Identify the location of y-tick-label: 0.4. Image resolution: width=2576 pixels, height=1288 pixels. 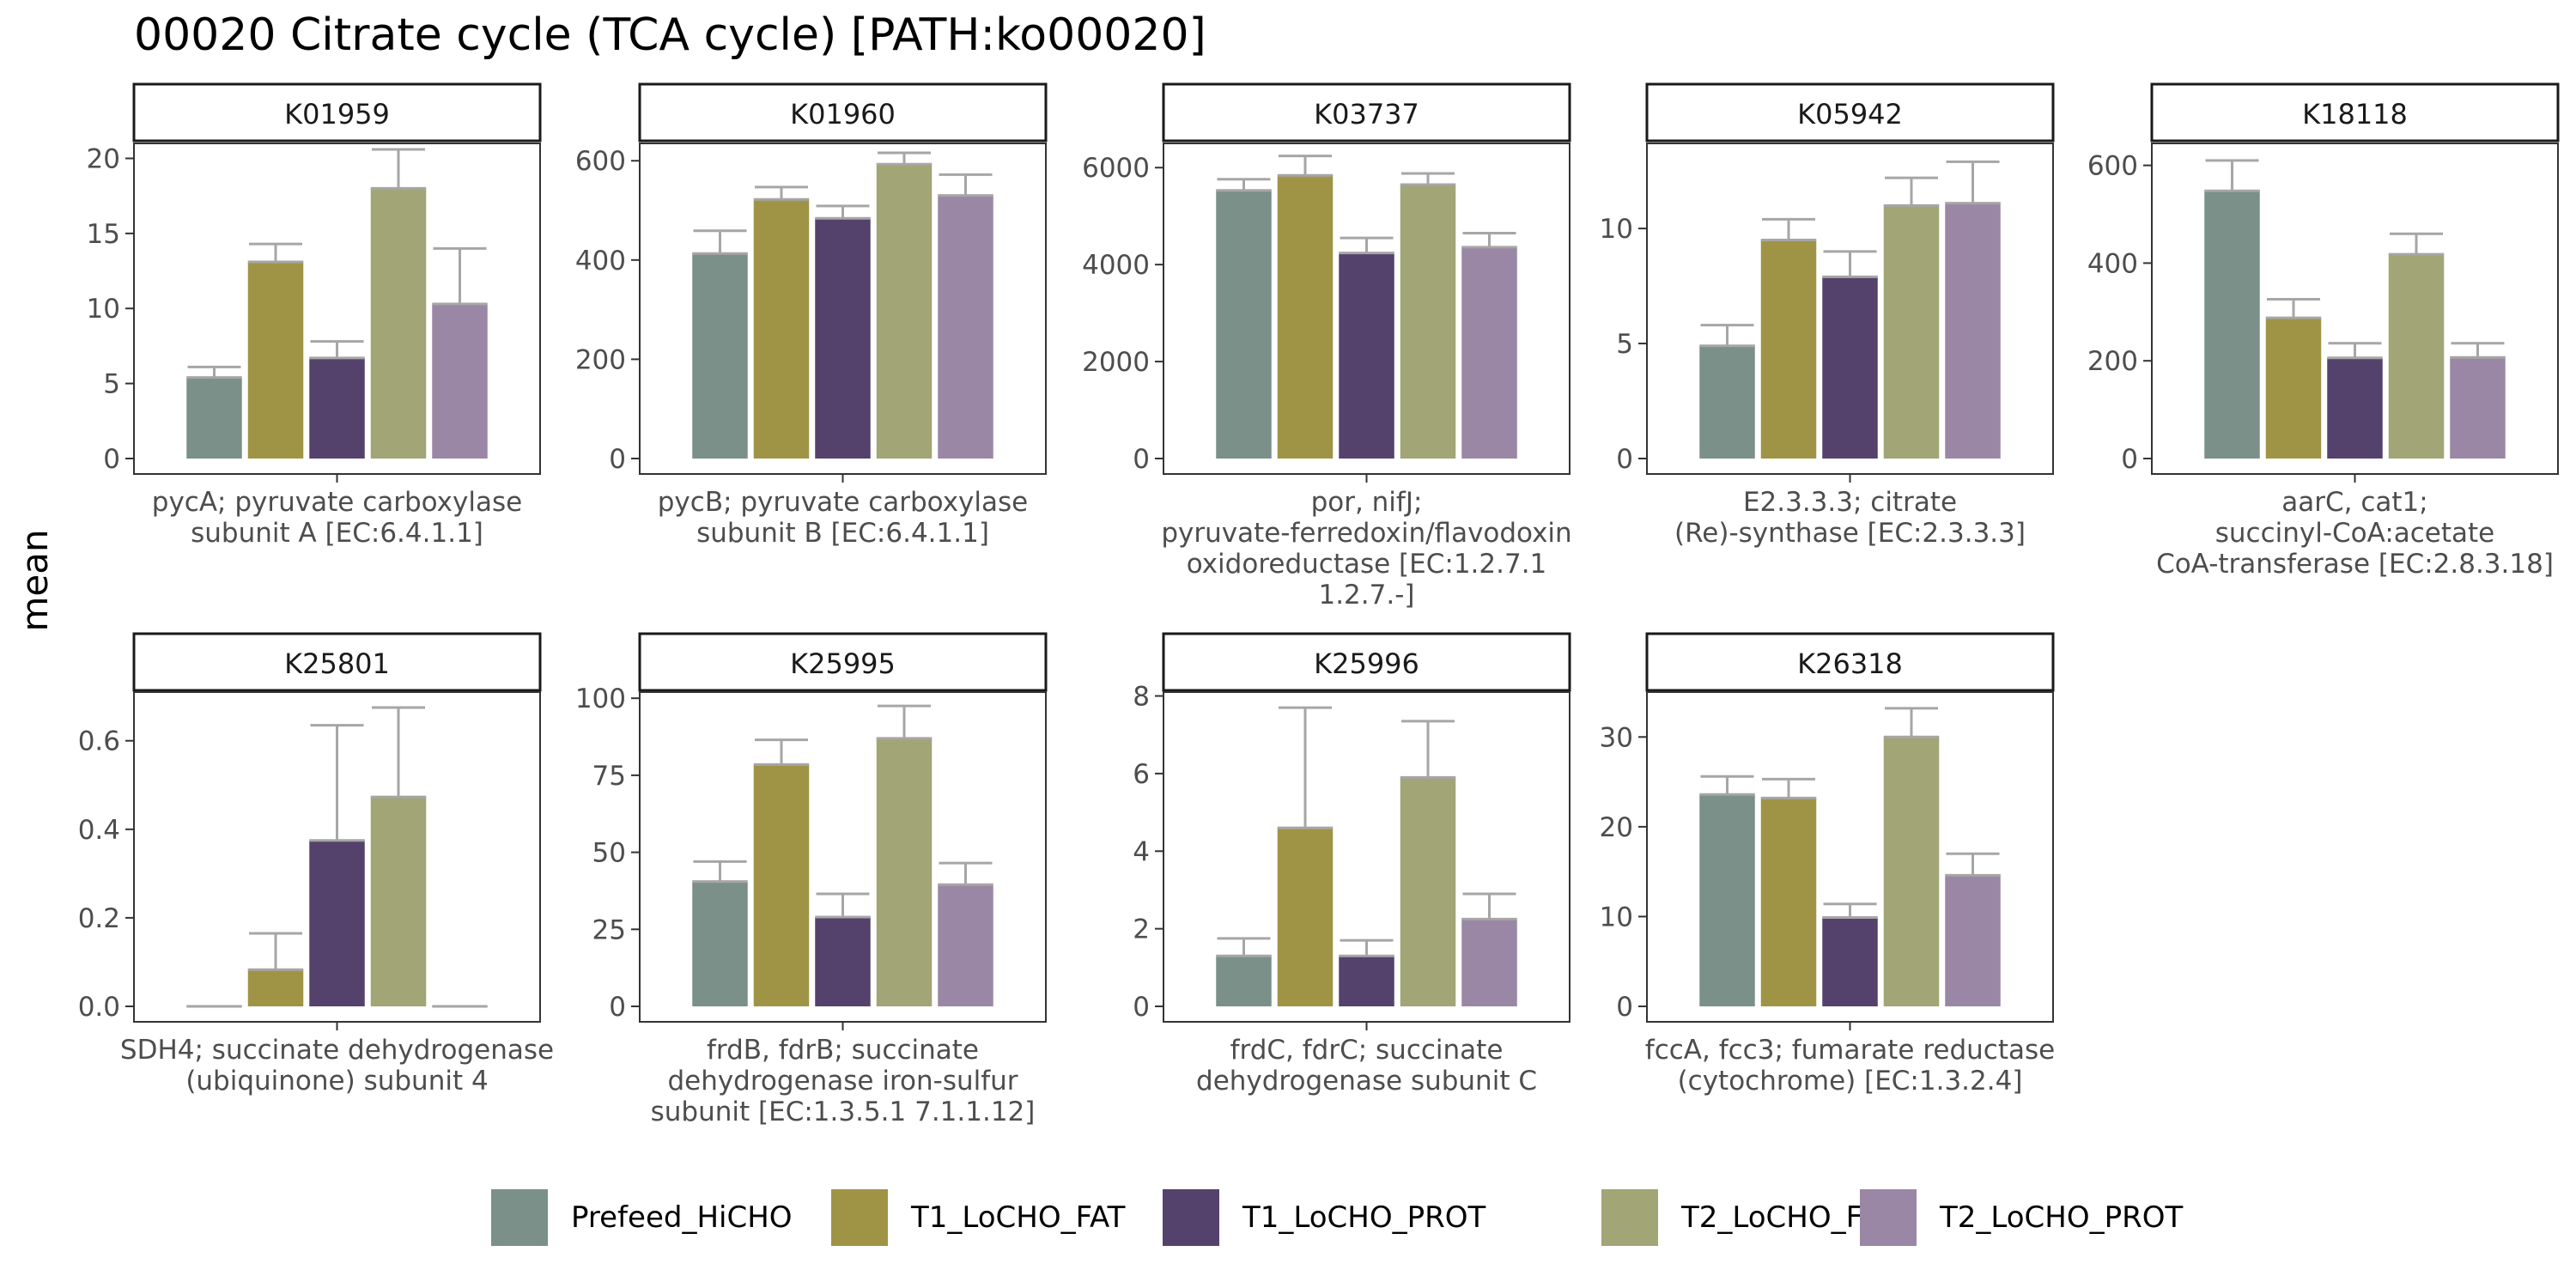
(99, 830).